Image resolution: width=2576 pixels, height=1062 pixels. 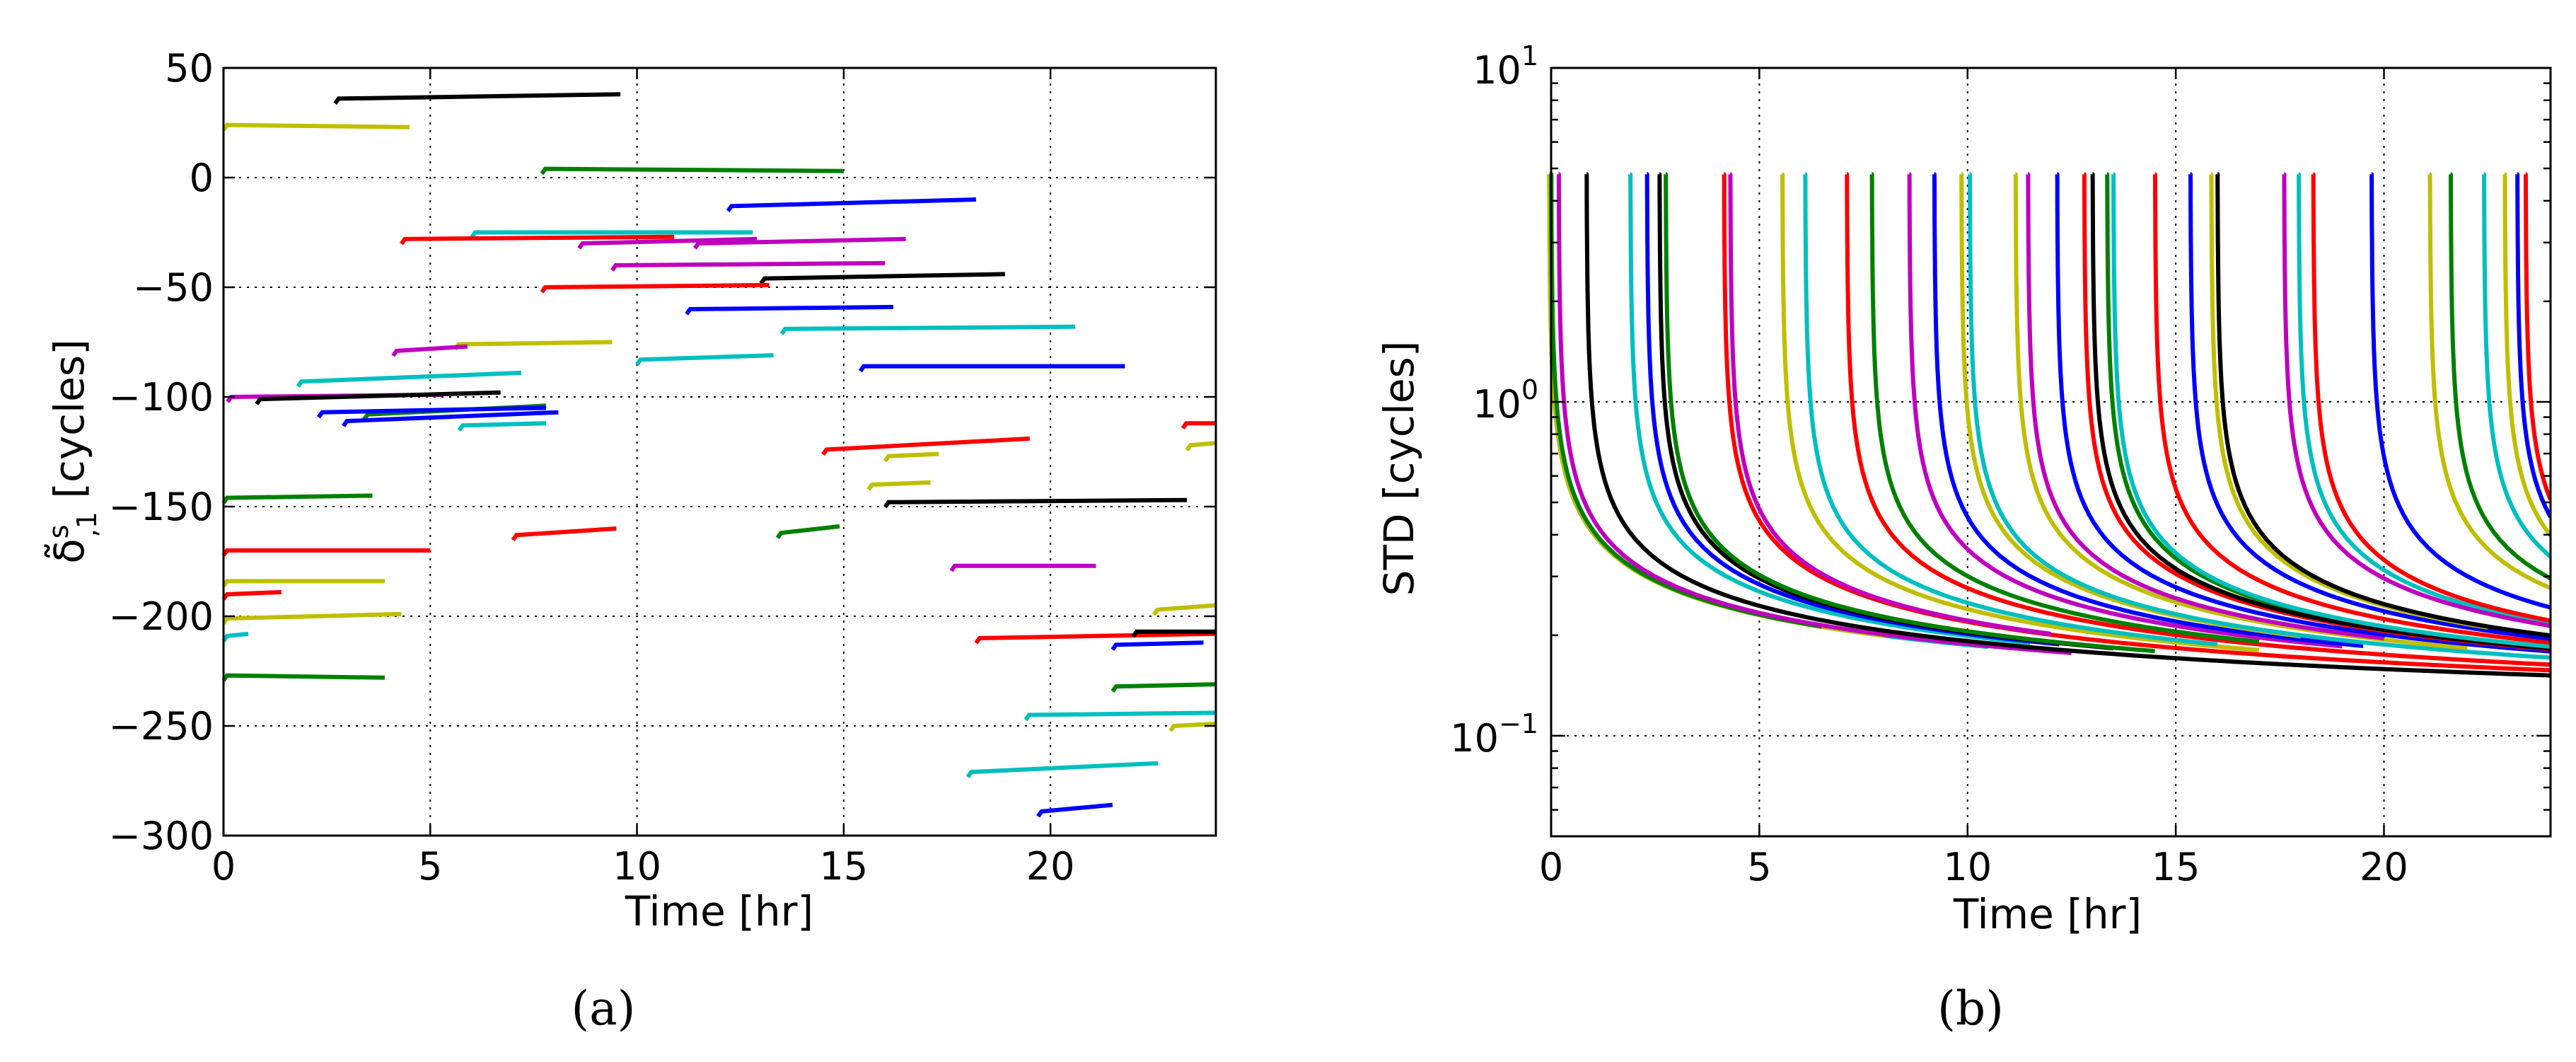 What do you see at coordinates (202, 178) in the screenshot?
I see `panel-a-ytick-label: 0` at bounding box center [202, 178].